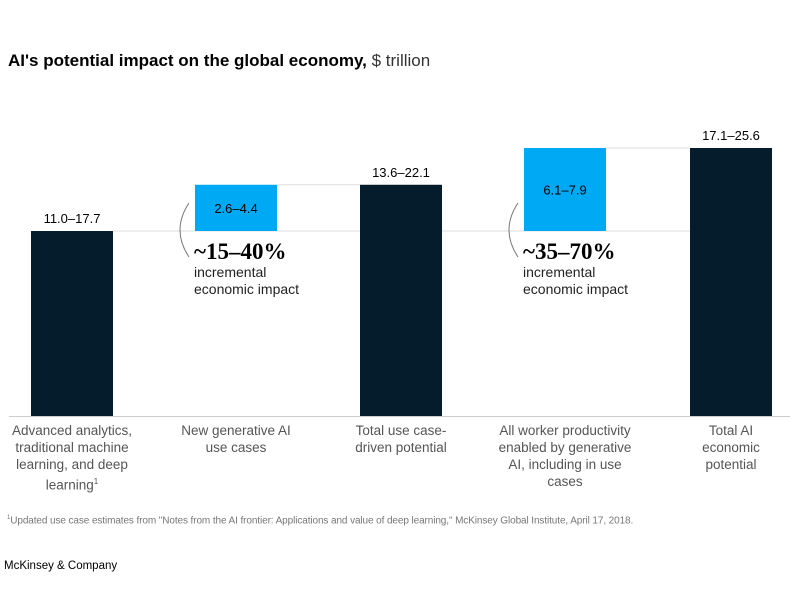  Describe the element at coordinates (401, 60) in the screenshot. I see `chart-title-unit: $ trillion` at that location.